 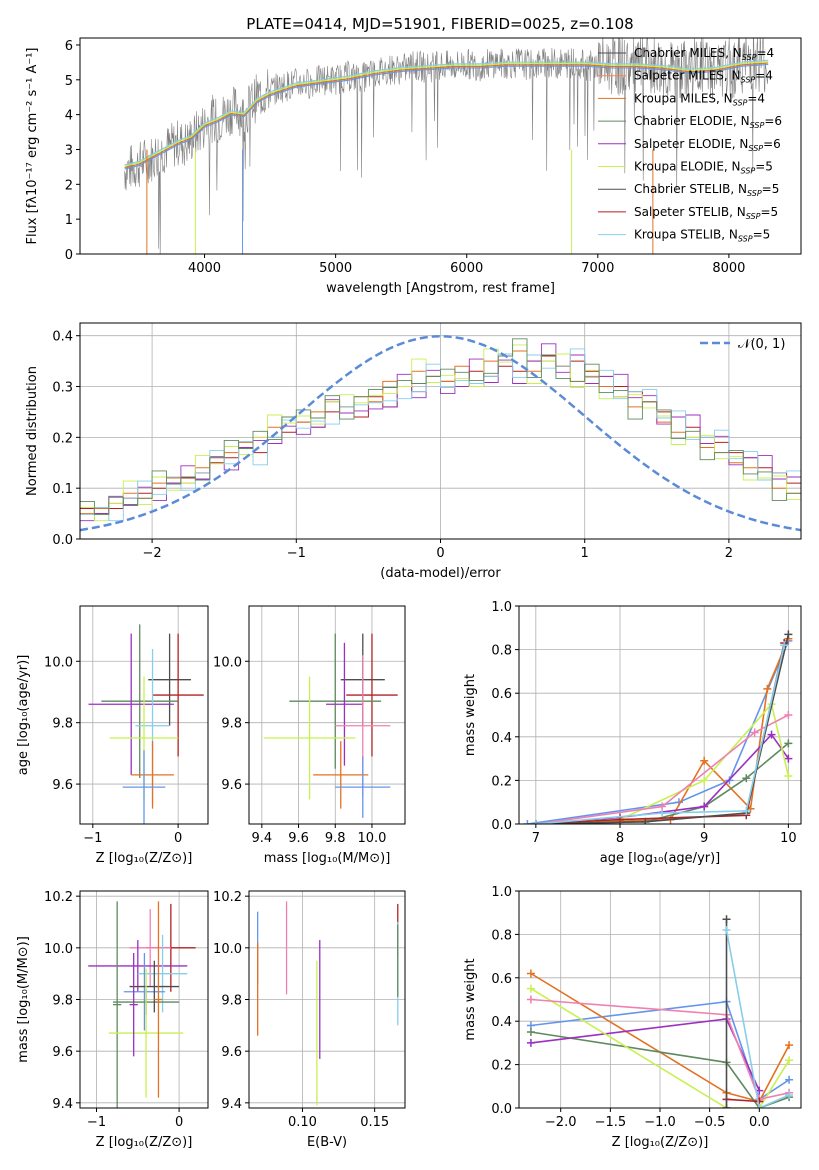 What do you see at coordinates (374, 1122) in the screenshot?
I see `x-tick-label: 0.15` at bounding box center [374, 1122].